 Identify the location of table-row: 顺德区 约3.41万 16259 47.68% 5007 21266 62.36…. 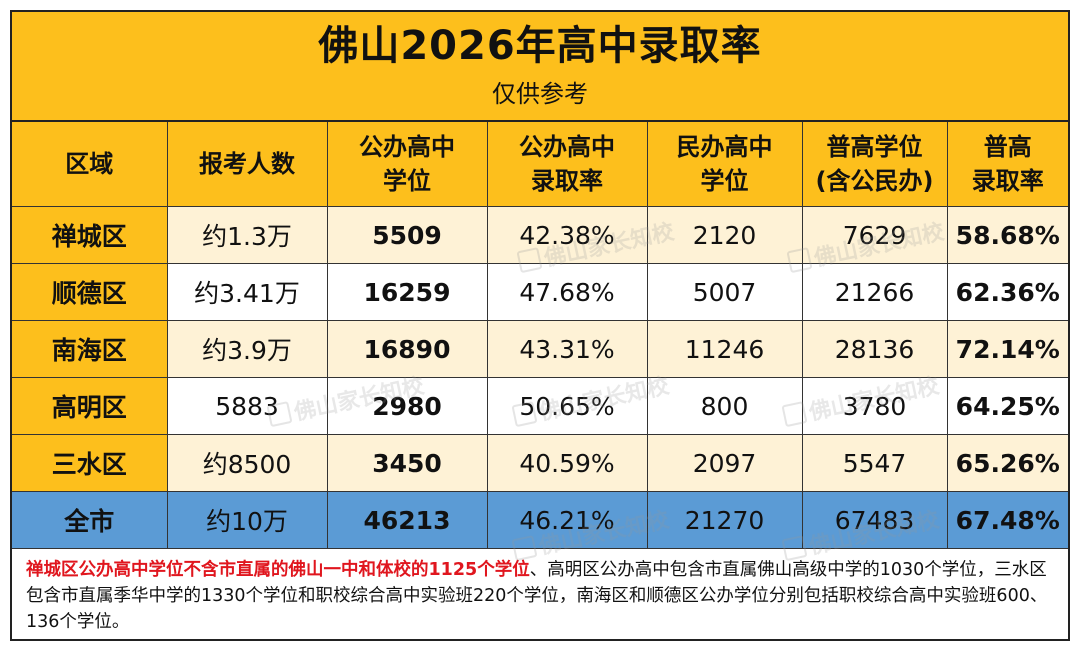
(540, 292).